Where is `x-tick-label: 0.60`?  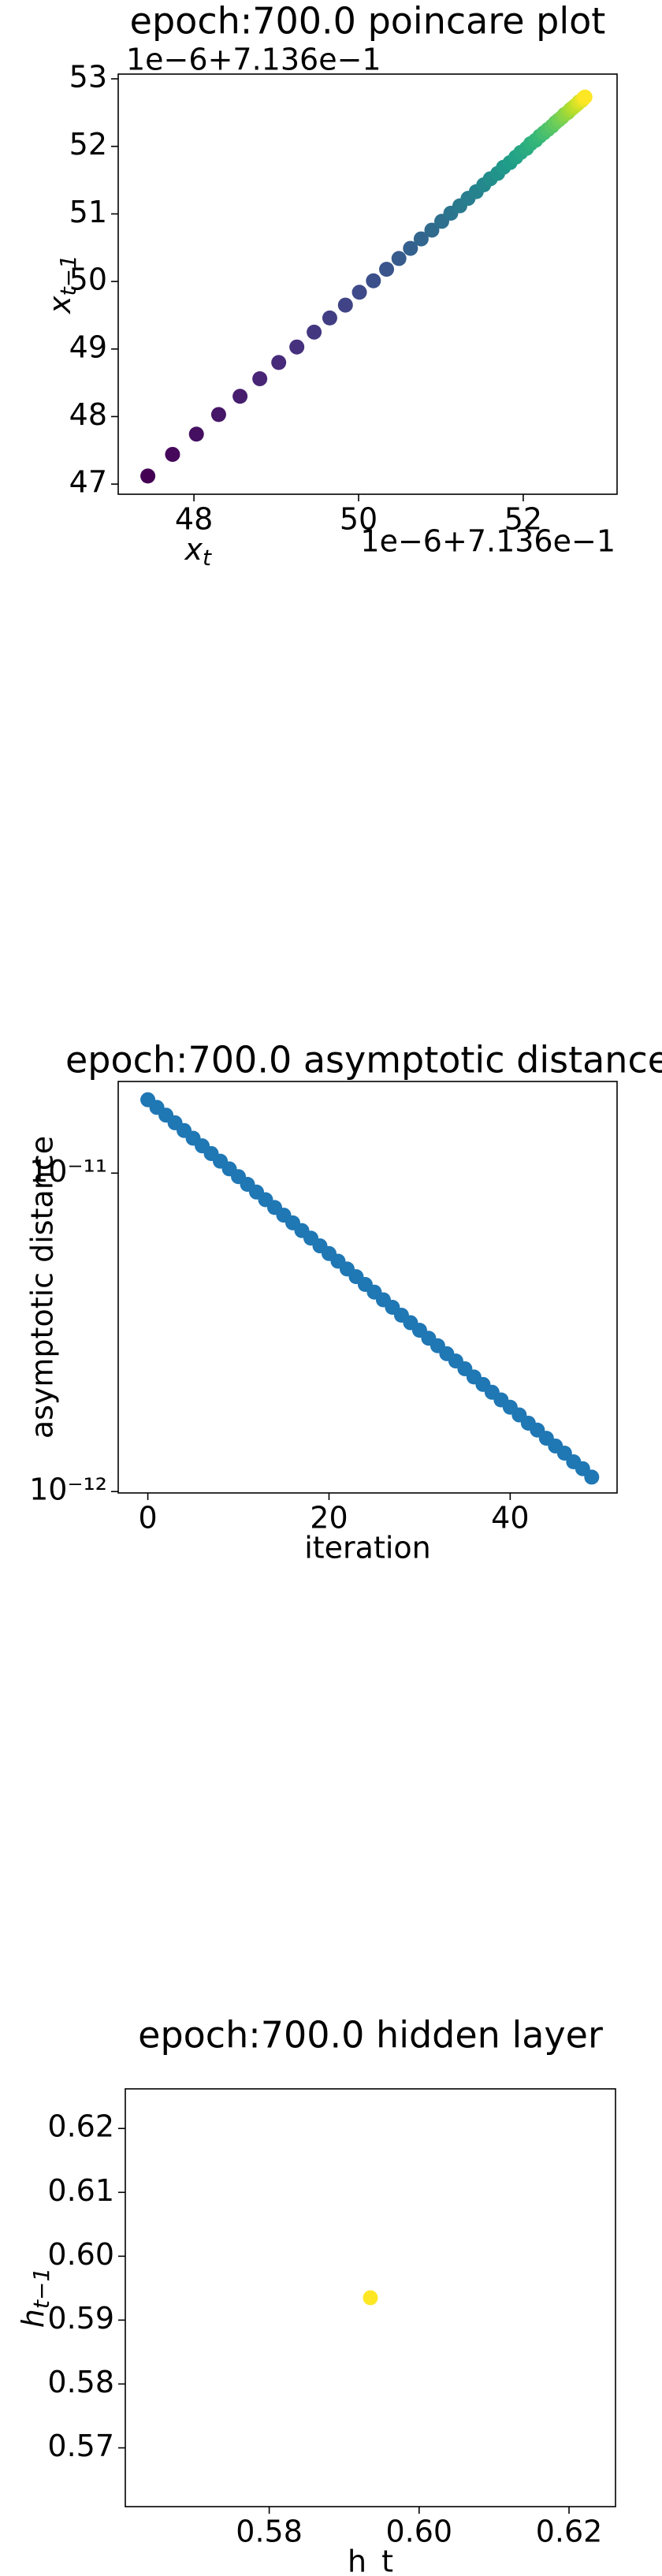 x-tick-label: 0.60 is located at coordinates (420, 2532).